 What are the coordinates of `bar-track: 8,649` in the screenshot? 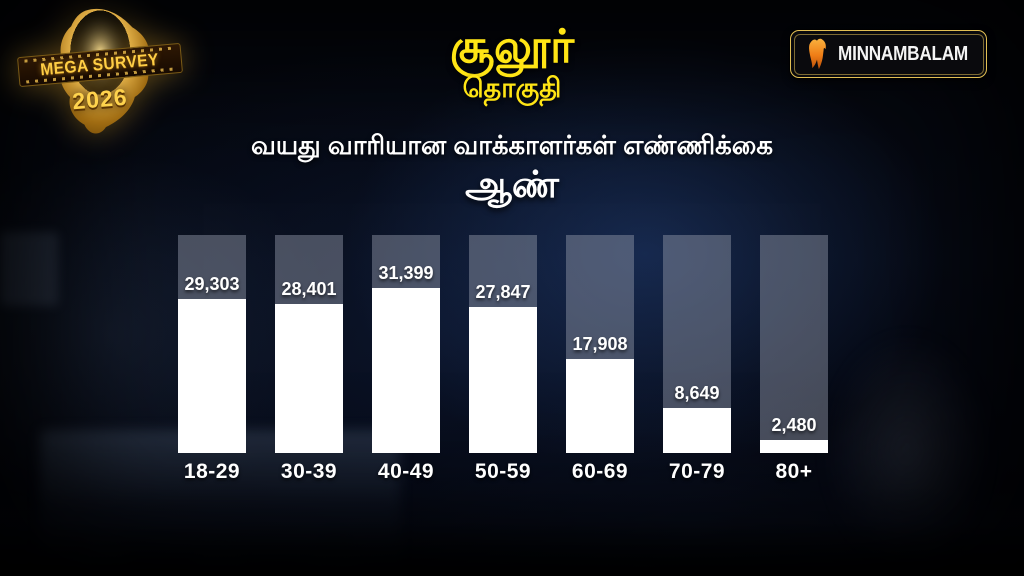 It's located at (697, 344).